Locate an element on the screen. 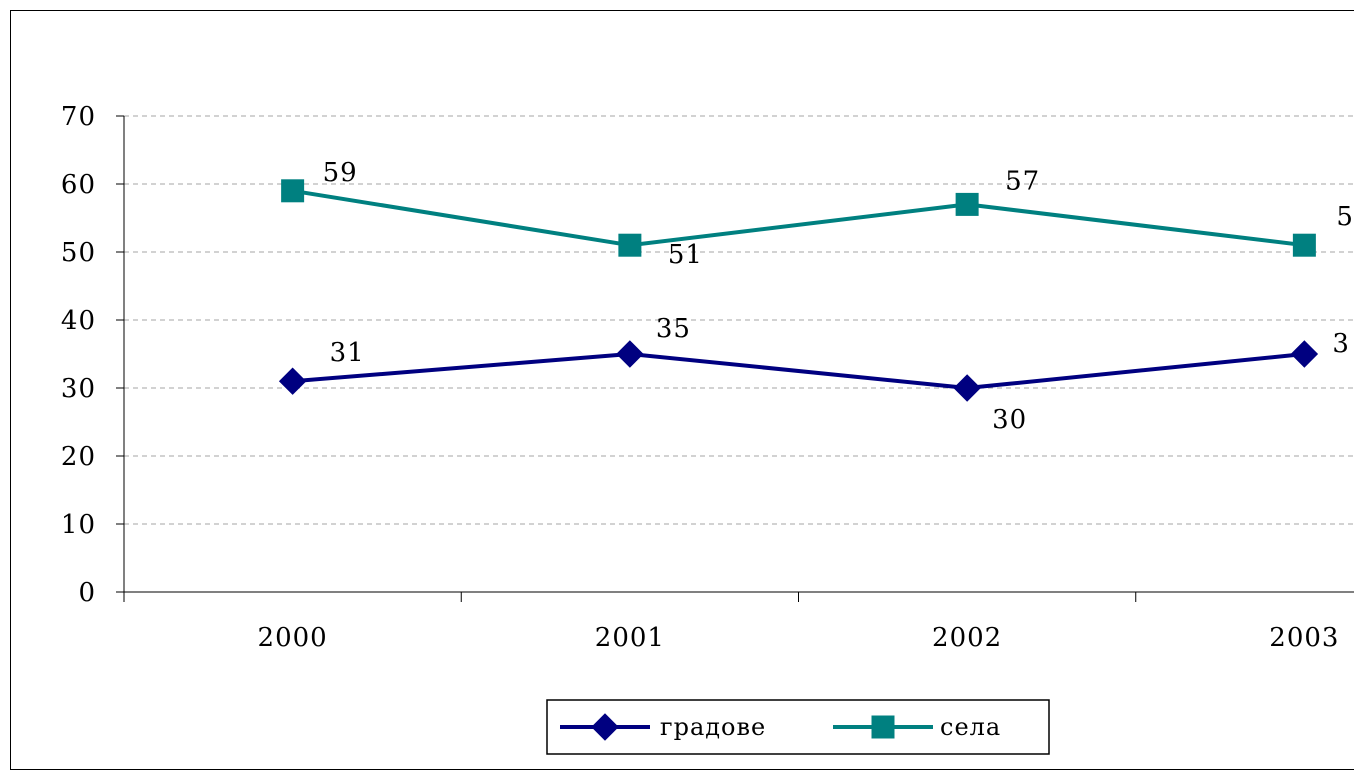 The image size is (1354, 770). y-tick-label: 40 is located at coordinates (78, 321).